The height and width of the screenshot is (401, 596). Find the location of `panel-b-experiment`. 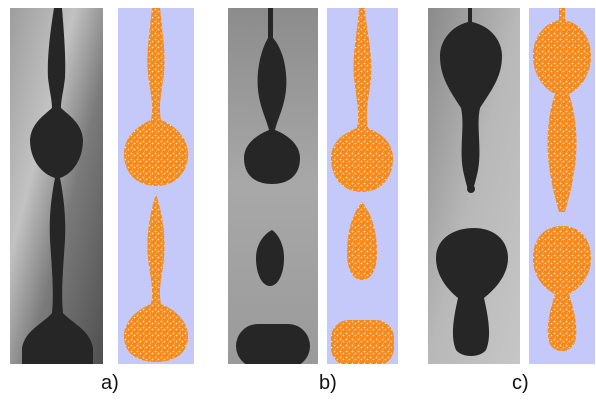

panel-b-experiment is located at coordinates (273, 186).